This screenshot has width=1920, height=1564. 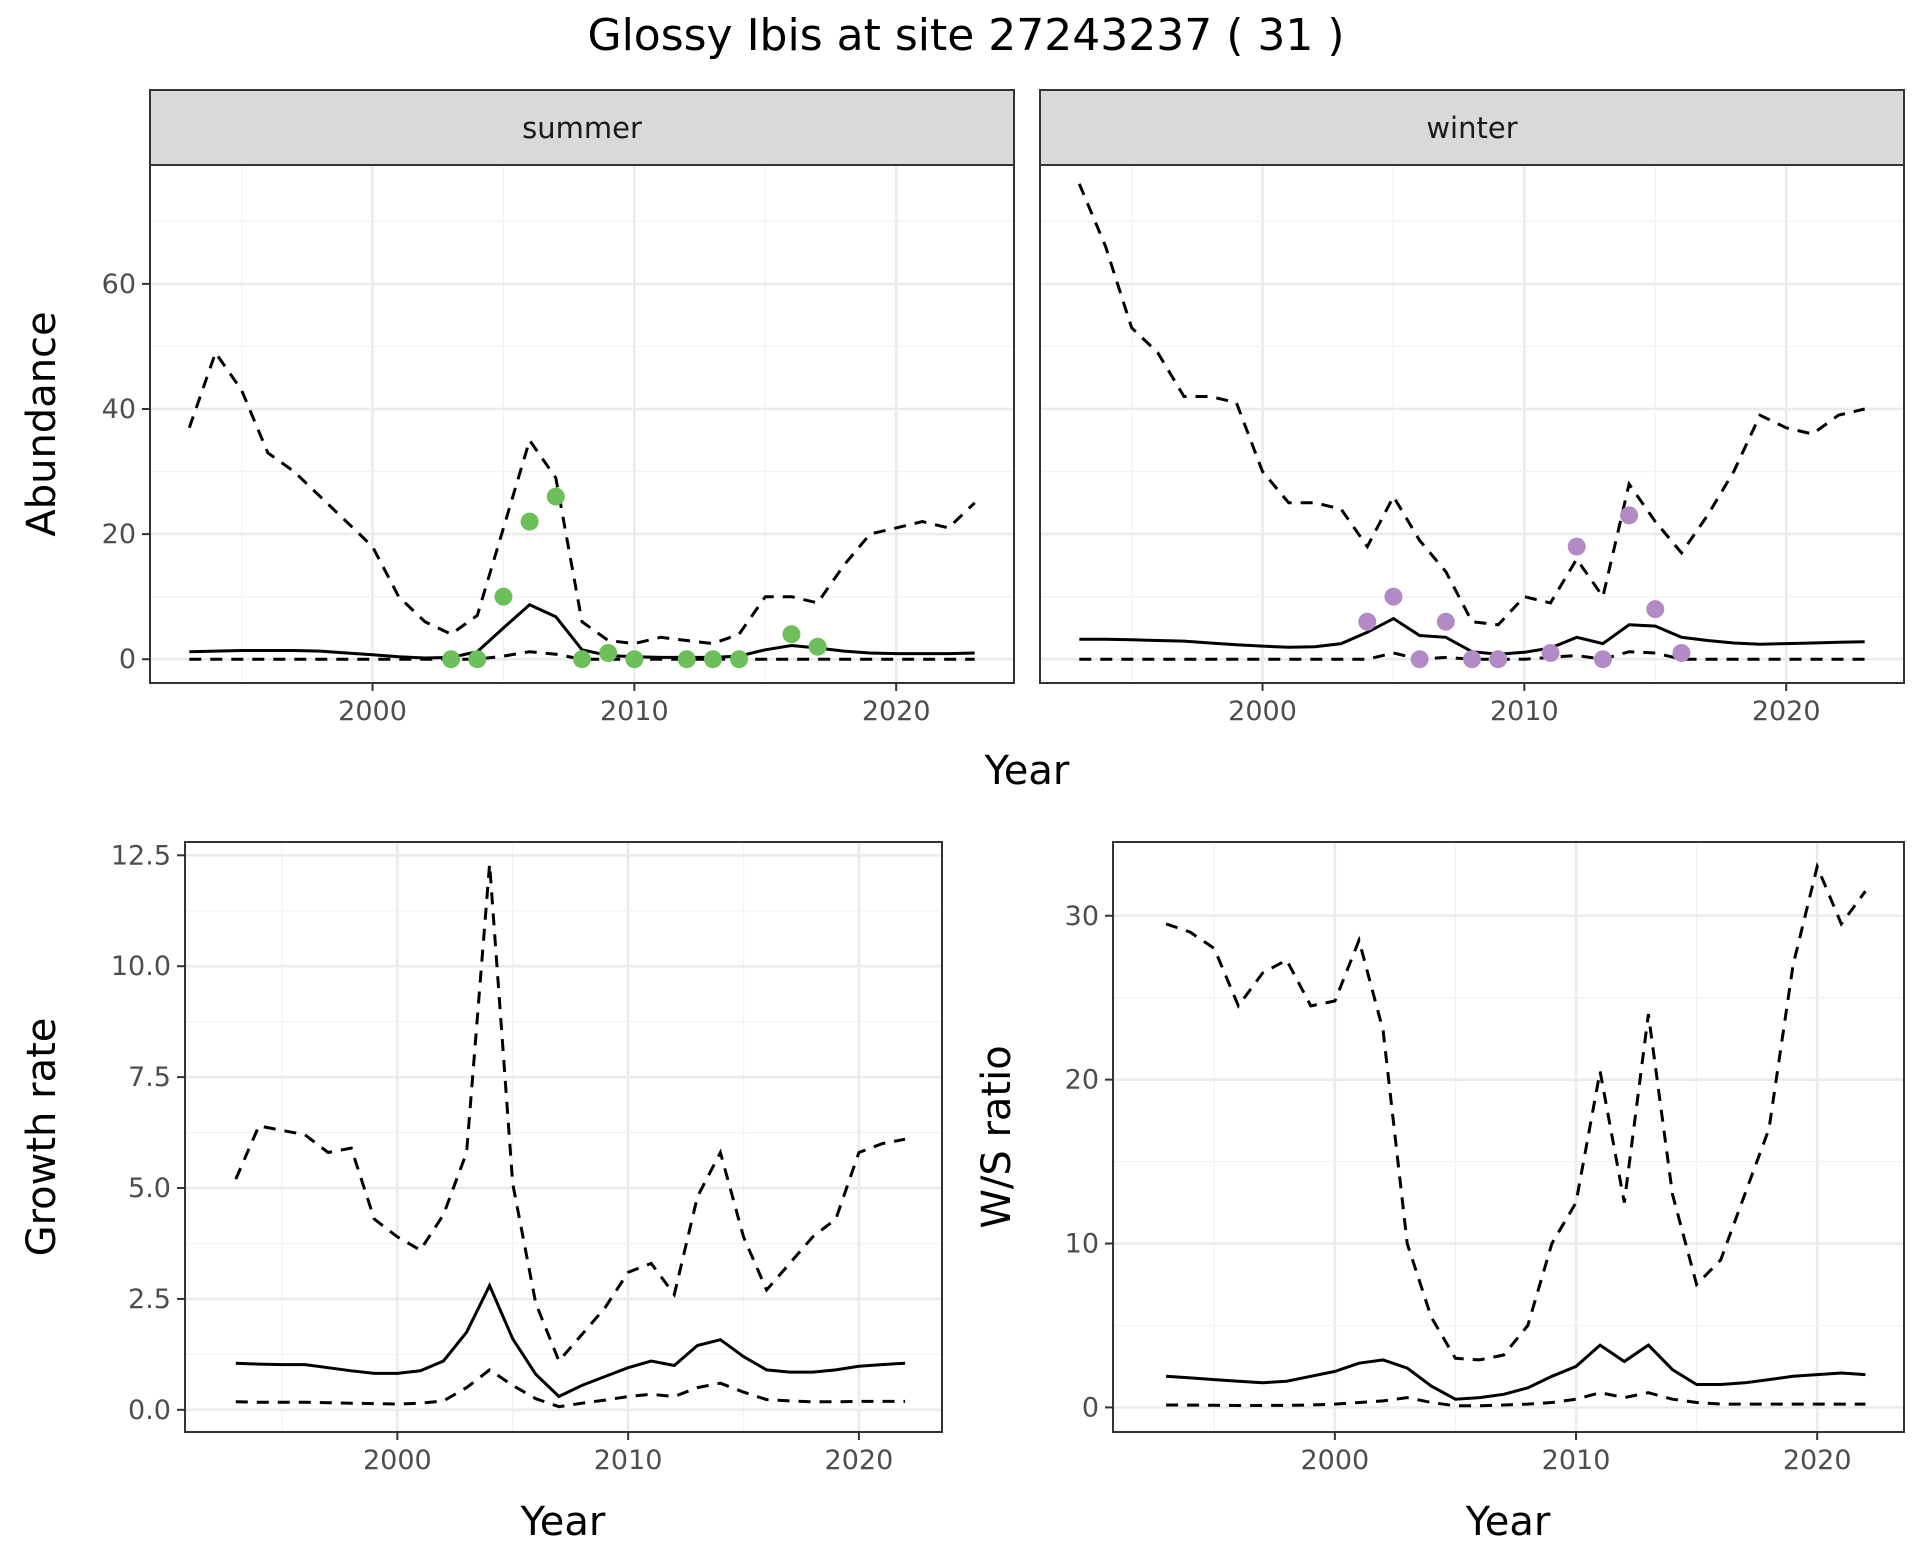 What do you see at coordinates (1082, 916) in the screenshot?
I see `y-tick-label: 30` at bounding box center [1082, 916].